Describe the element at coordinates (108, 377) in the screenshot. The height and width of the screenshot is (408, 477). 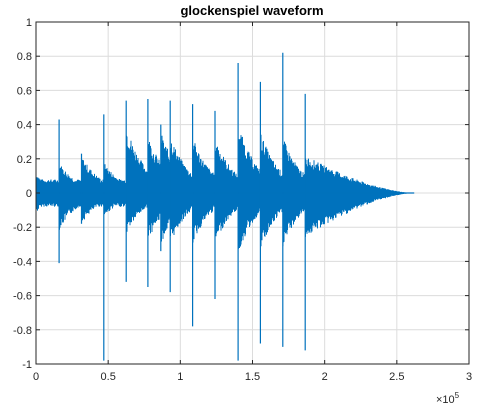
I see `x-tick-label: 0.5` at that location.